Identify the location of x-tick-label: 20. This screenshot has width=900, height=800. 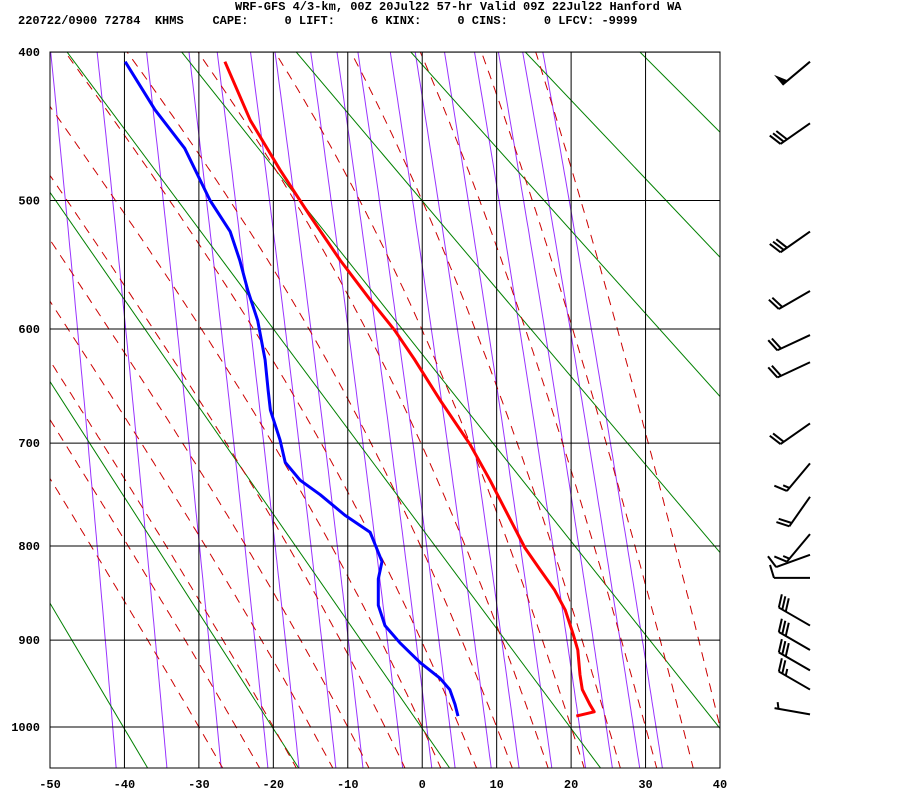
(571, 785).